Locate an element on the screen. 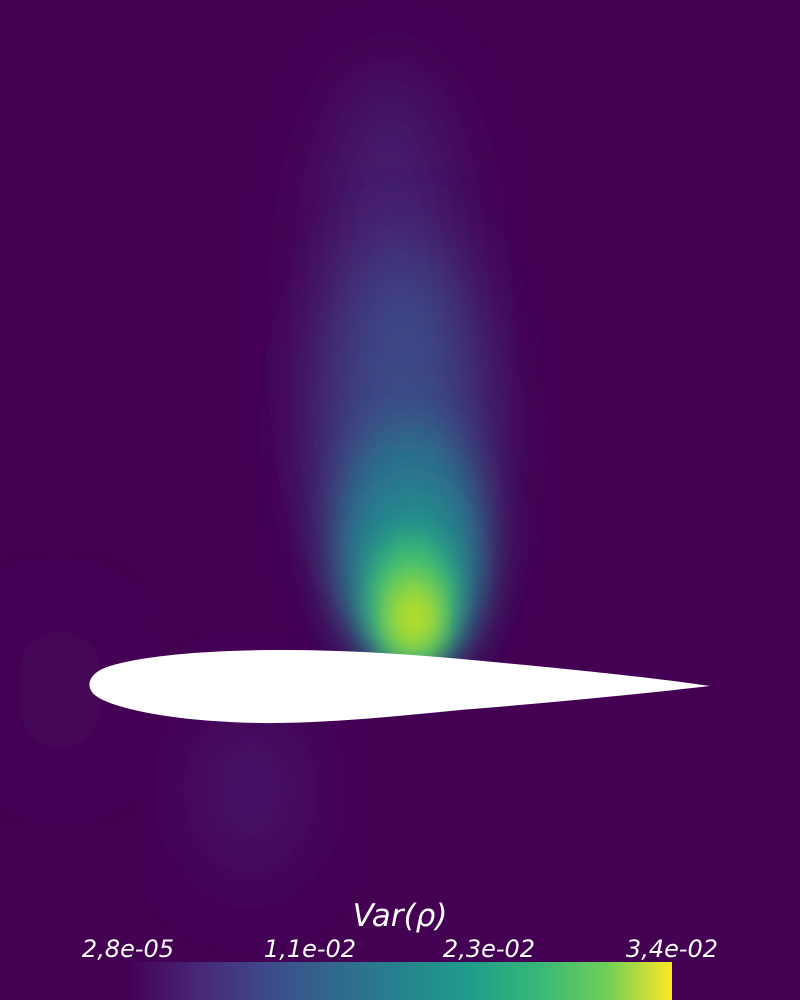  colorbar-tick-label: 2,3e-02 is located at coordinates (489, 949).